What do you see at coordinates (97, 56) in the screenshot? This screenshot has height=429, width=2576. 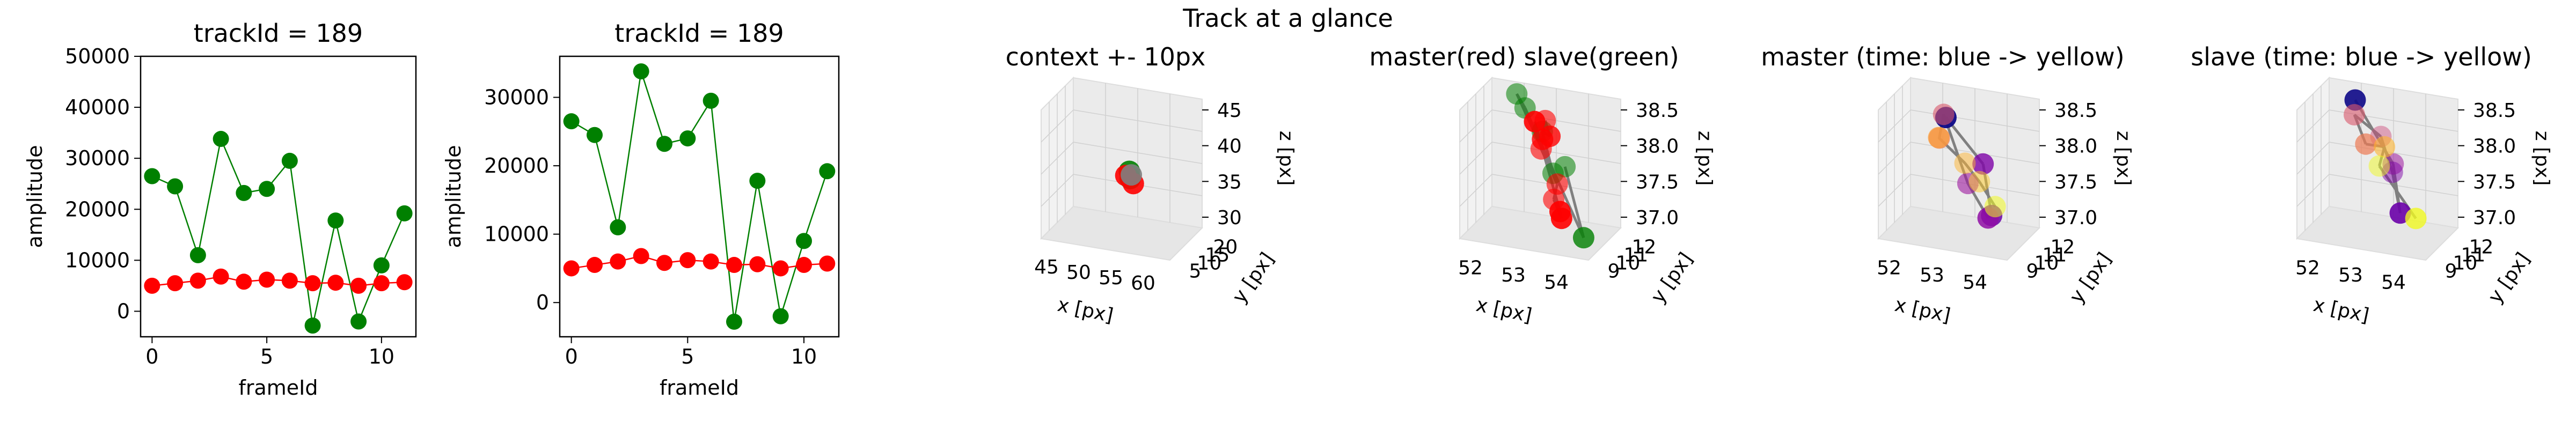 I see `y-tick-label: 50000` at bounding box center [97, 56].